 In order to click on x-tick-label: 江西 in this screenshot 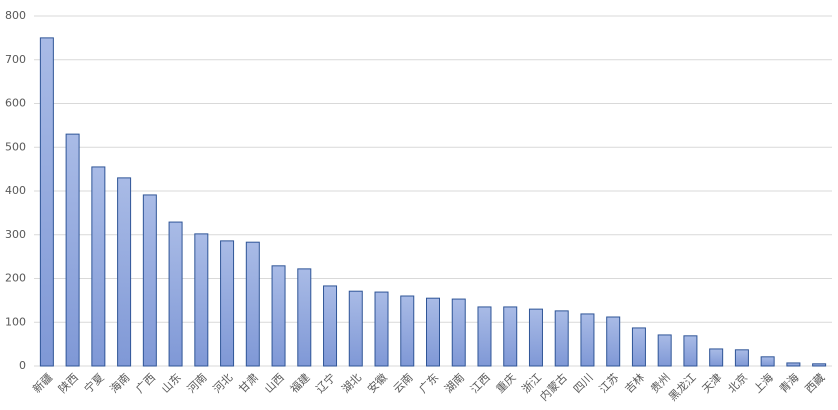, I will do `click(480, 383)`.